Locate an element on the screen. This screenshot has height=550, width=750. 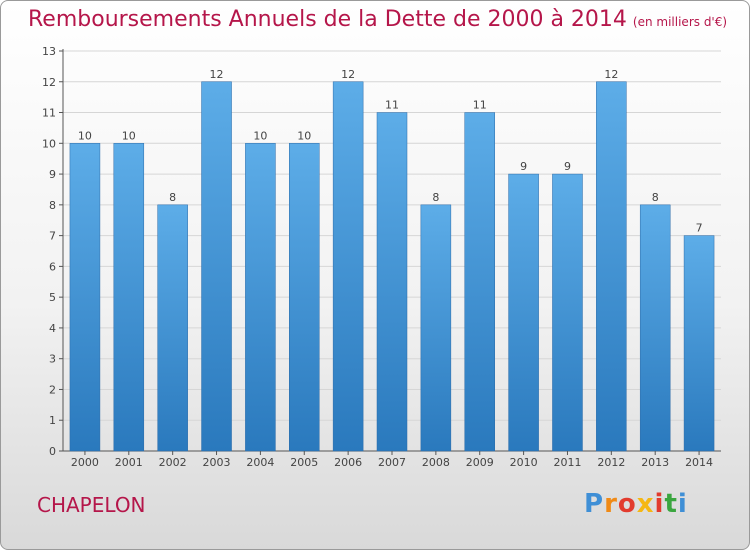
y-tick-label: 5 is located at coordinates (52, 297).